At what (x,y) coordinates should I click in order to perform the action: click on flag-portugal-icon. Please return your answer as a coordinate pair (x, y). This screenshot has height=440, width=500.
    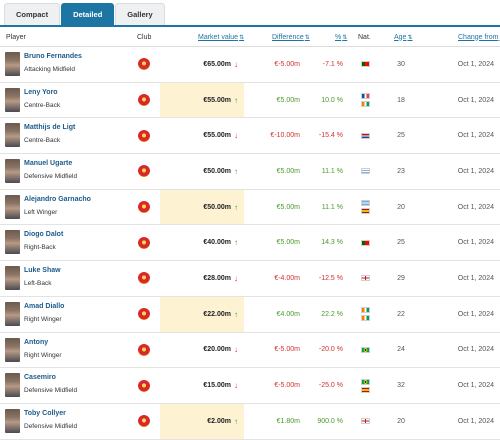
    Looking at the image, I should click on (365, 64).